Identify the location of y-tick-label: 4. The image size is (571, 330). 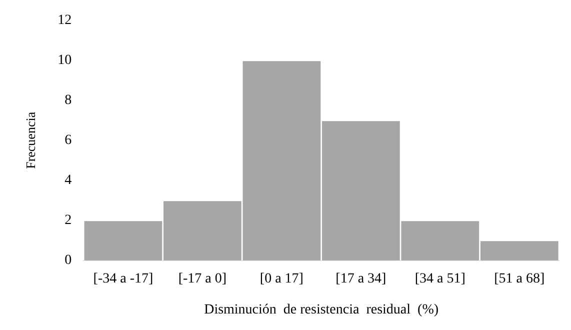
(68, 180).